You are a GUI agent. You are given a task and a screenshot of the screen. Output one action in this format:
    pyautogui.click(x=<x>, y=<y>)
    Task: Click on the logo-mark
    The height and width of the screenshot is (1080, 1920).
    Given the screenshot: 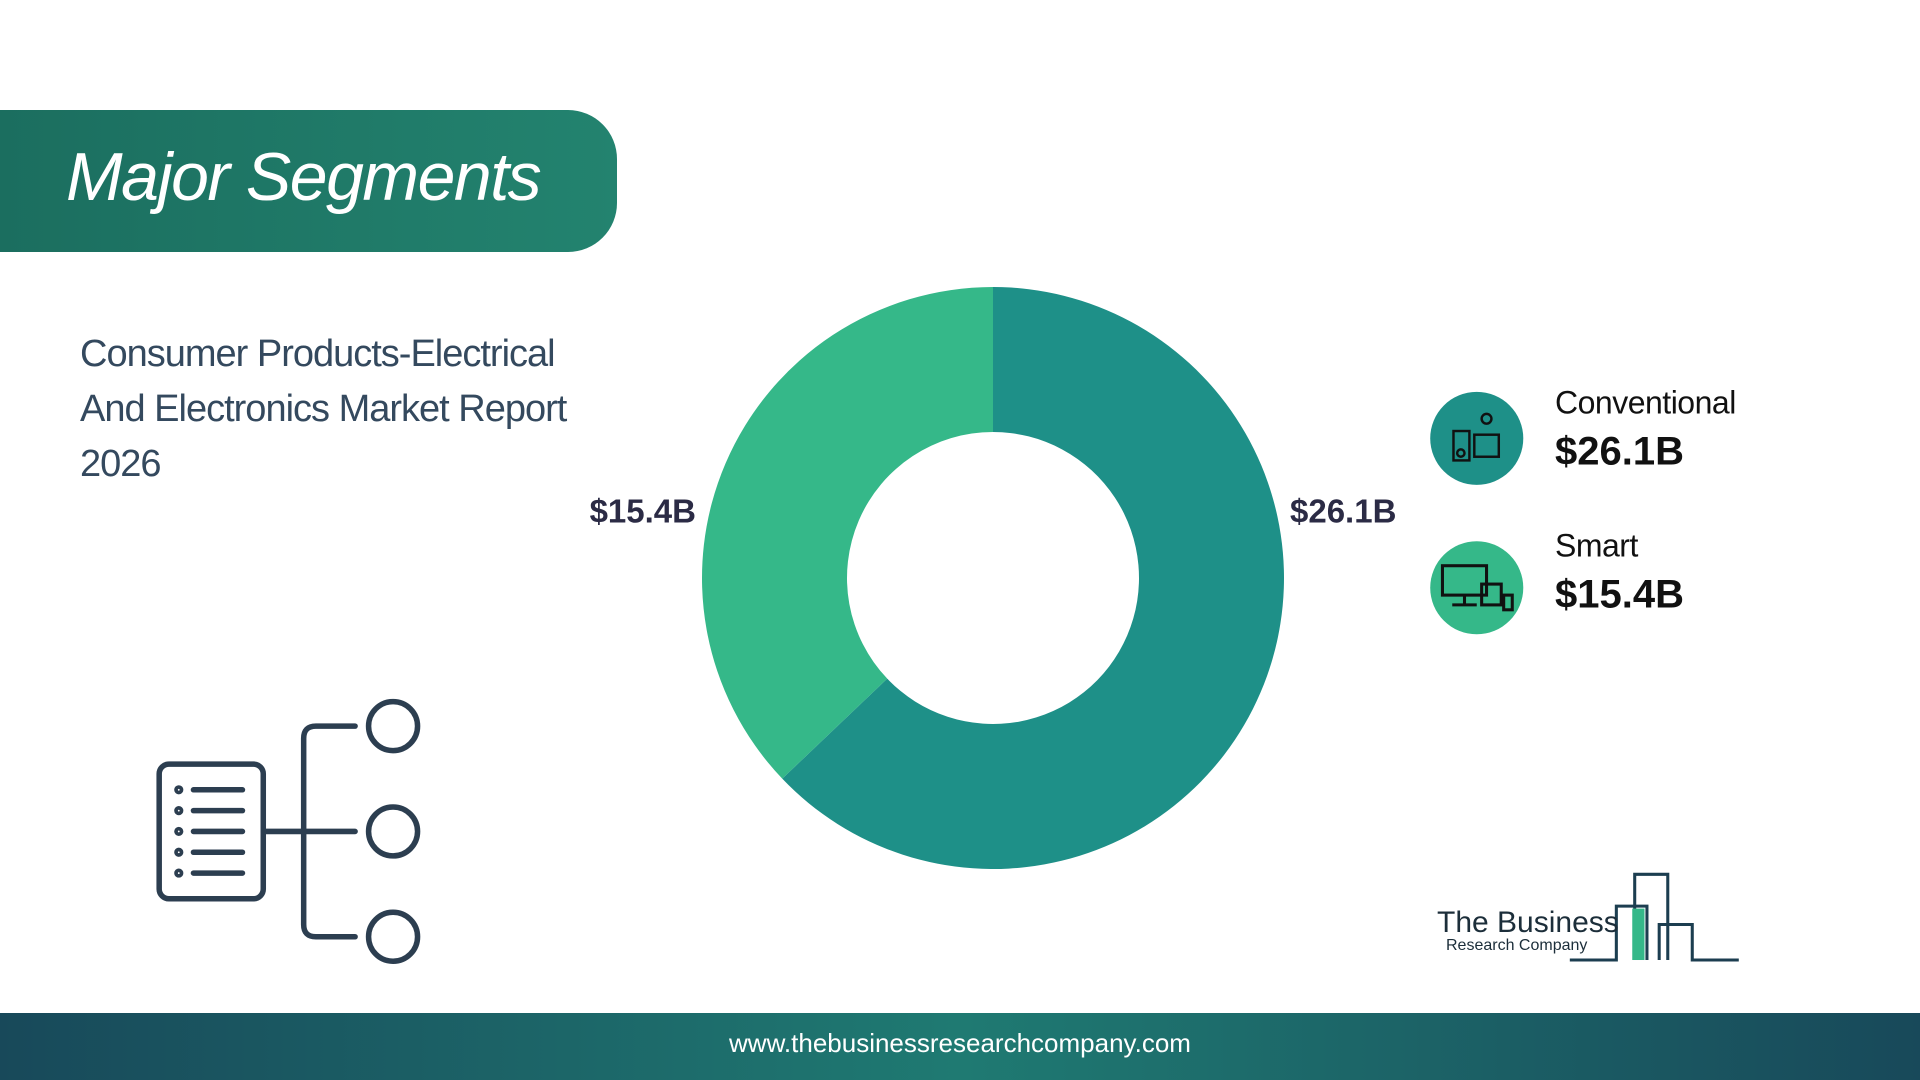 What is the action you would take?
    pyautogui.click(x=1654, y=917)
    